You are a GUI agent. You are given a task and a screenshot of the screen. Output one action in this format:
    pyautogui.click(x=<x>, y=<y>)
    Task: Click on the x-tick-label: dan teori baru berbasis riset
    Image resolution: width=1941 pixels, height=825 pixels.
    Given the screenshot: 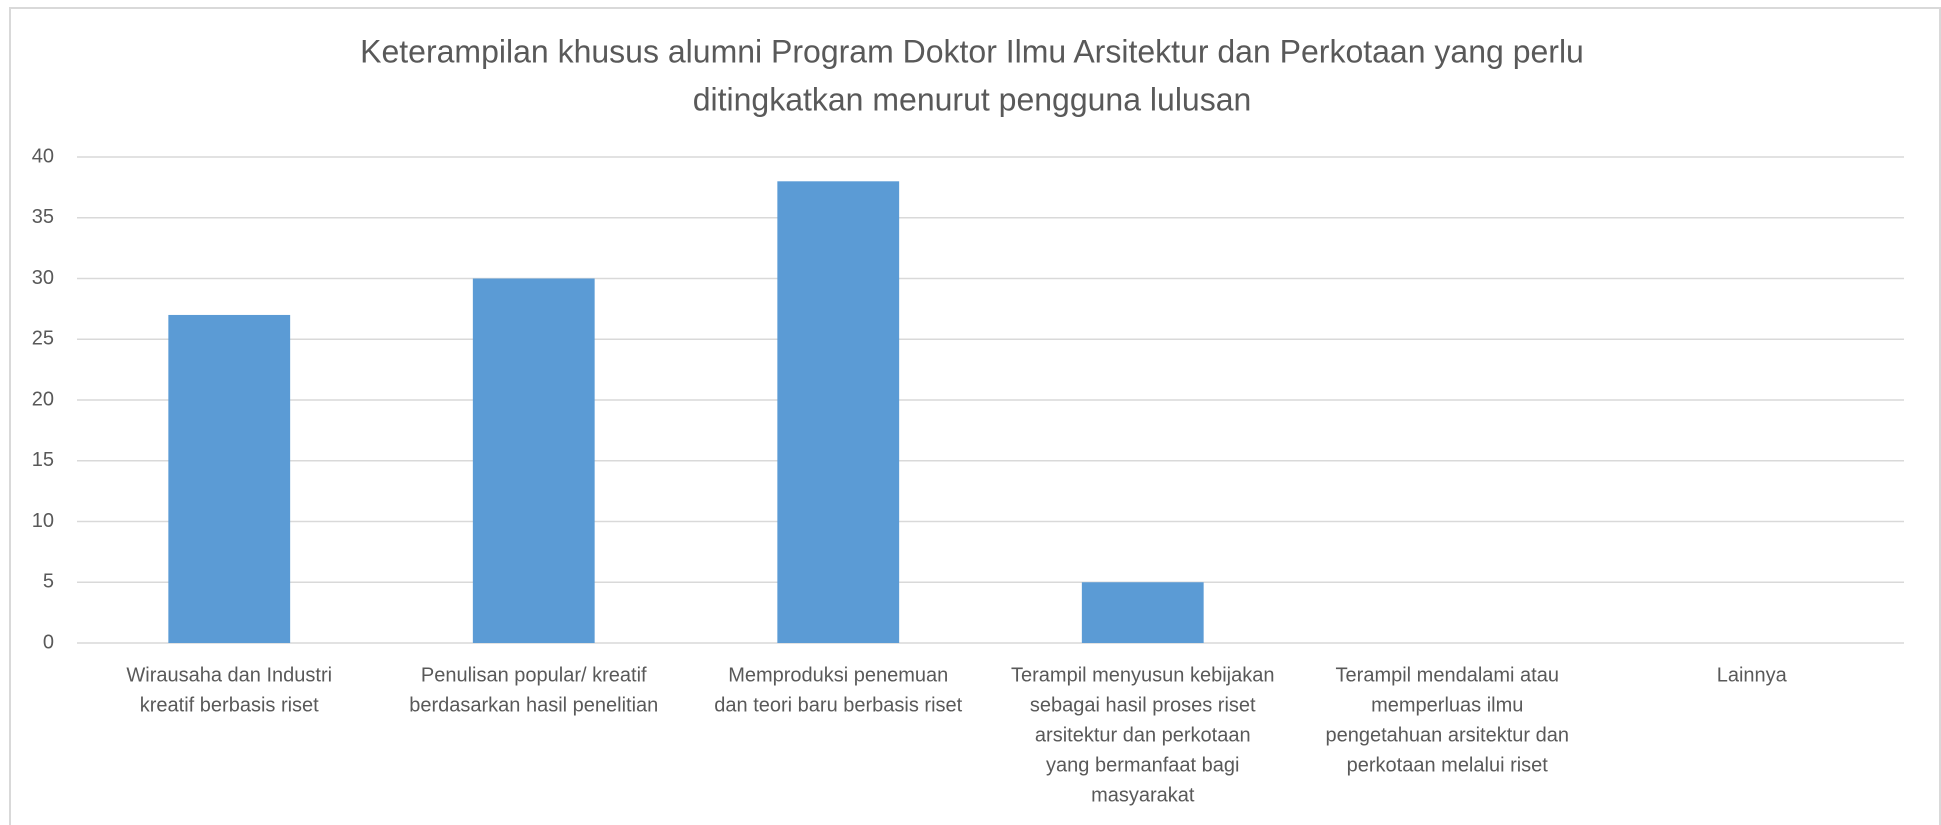 What is the action you would take?
    pyautogui.click(x=838, y=705)
    